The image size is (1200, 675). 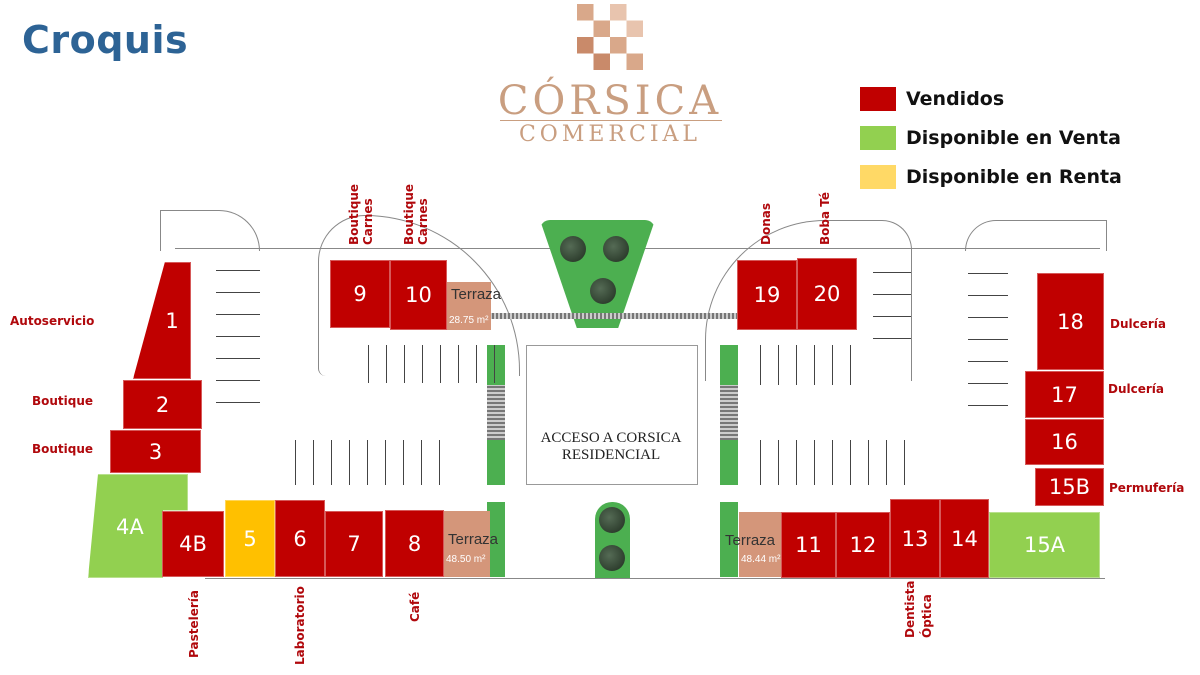 I want to click on unit-4b: 4B, so click(x=193, y=544).